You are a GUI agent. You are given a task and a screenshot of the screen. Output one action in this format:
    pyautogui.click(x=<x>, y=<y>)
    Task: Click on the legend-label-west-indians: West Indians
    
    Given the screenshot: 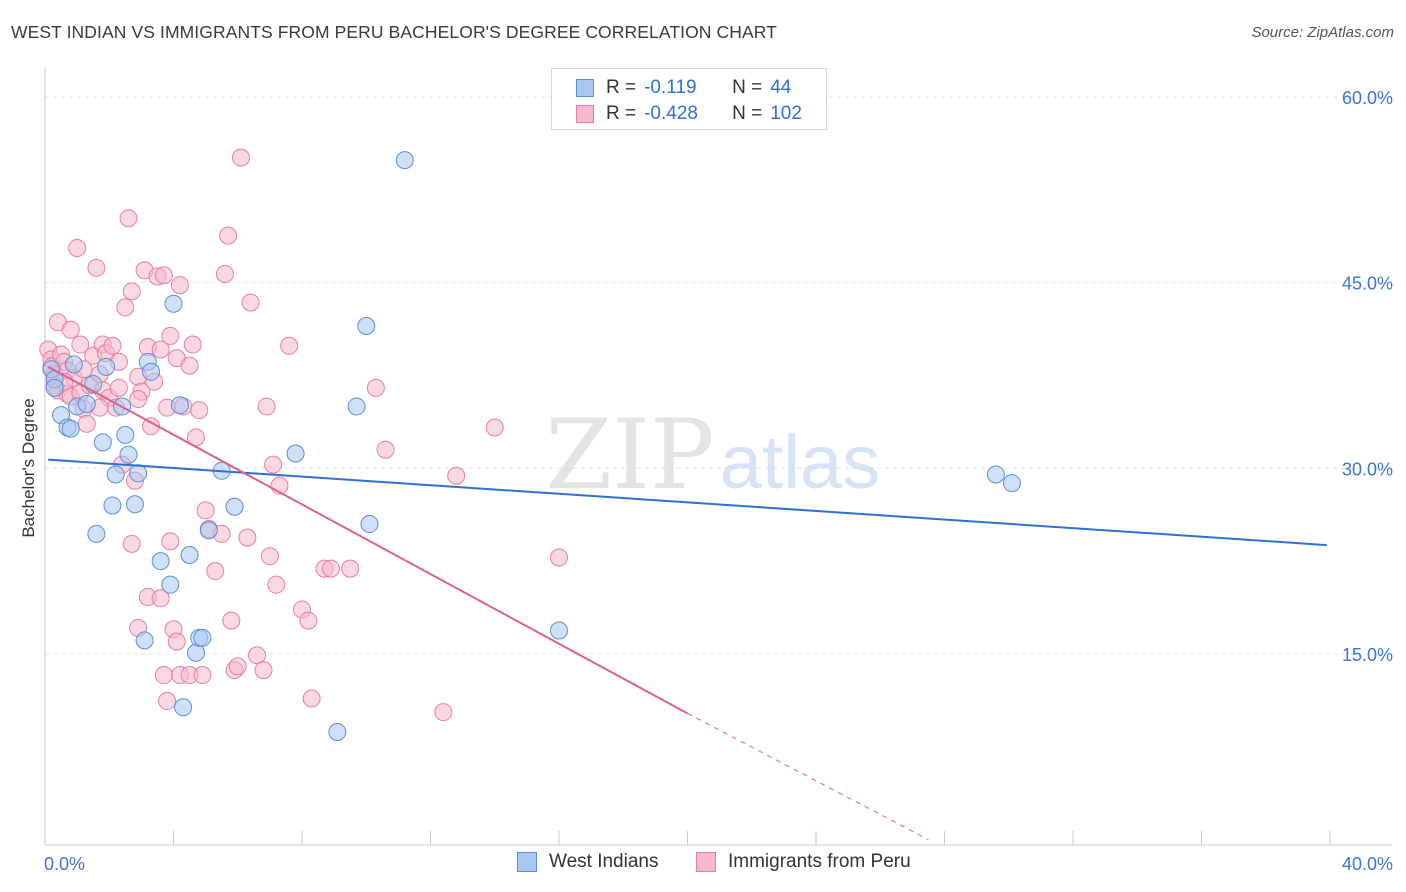 What is the action you would take?
    pyautogui.click(x=604, y=861)
    